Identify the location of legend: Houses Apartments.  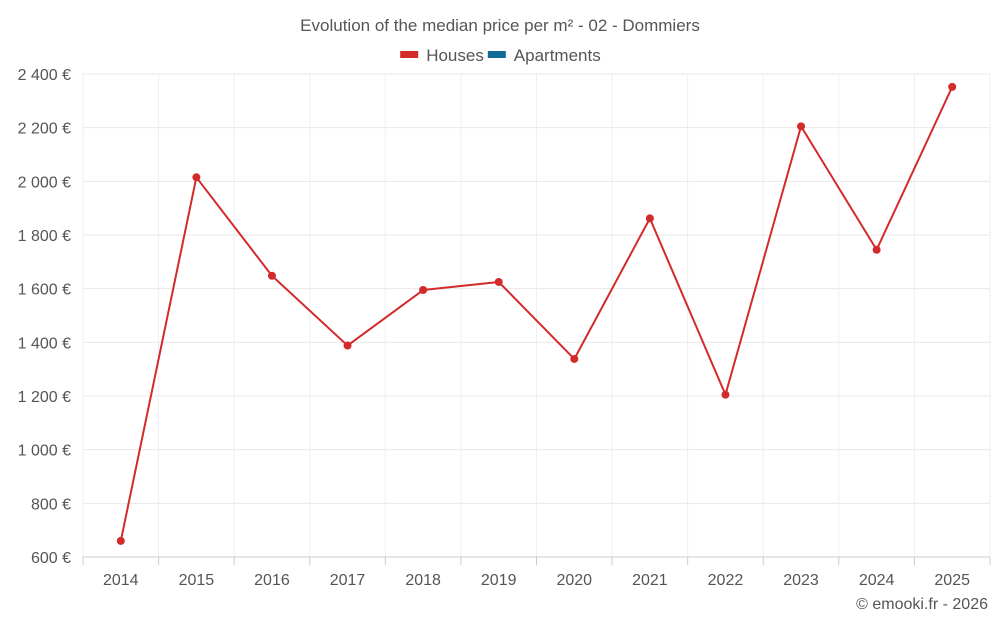
(500, 55).